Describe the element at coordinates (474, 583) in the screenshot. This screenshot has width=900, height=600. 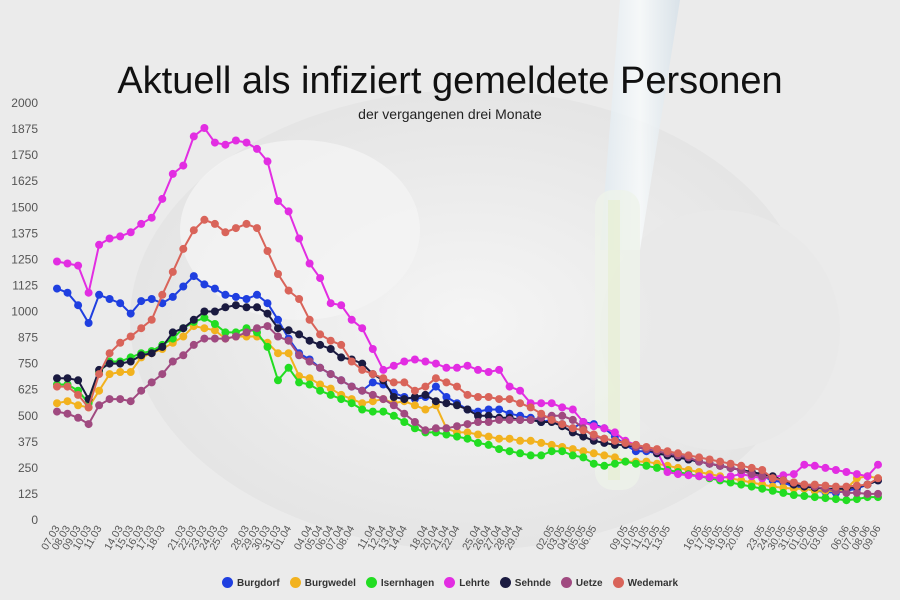
I see `legend-label: Lehrte` at that location.